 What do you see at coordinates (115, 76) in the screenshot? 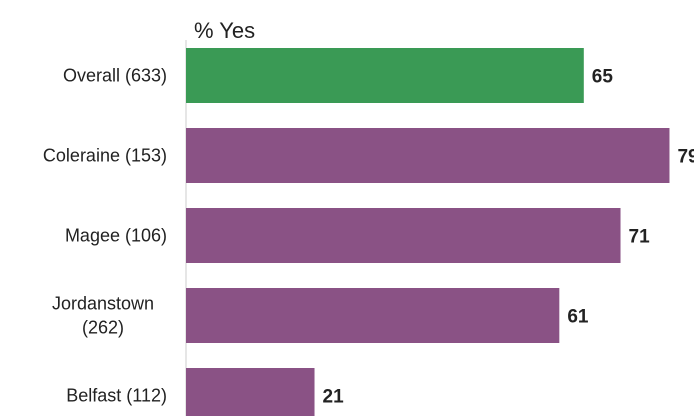
I see `category-label-0: Overall (633)` at bounding box center [115, 76].